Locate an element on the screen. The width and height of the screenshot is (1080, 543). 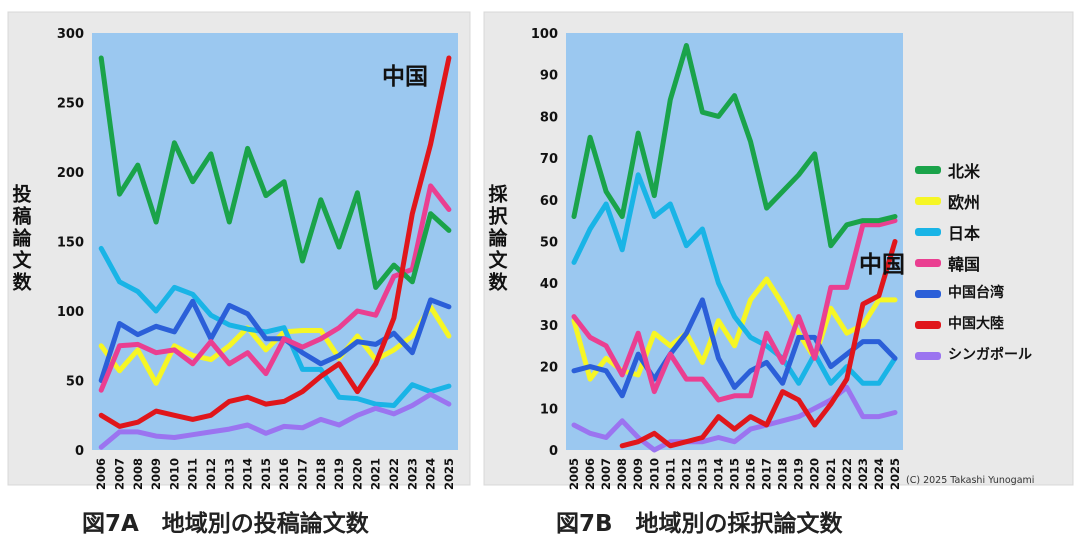
y-tick-label: 20 is located at coordinates (549, 368).